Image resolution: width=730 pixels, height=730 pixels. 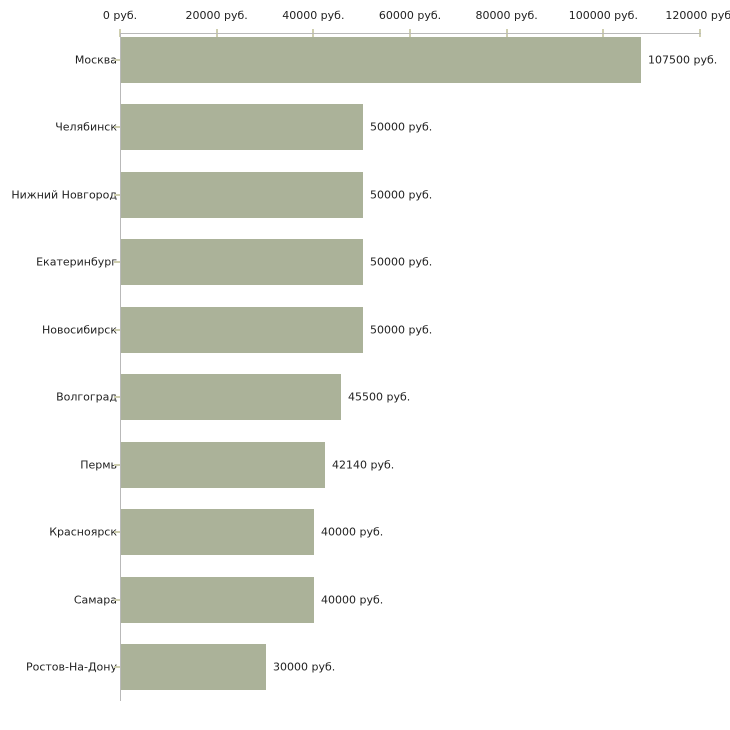 What do you see at coordinates (304, 667) in the screenshot?
I see `value-label: 30000 руб.` at bounding box center [304, 667].